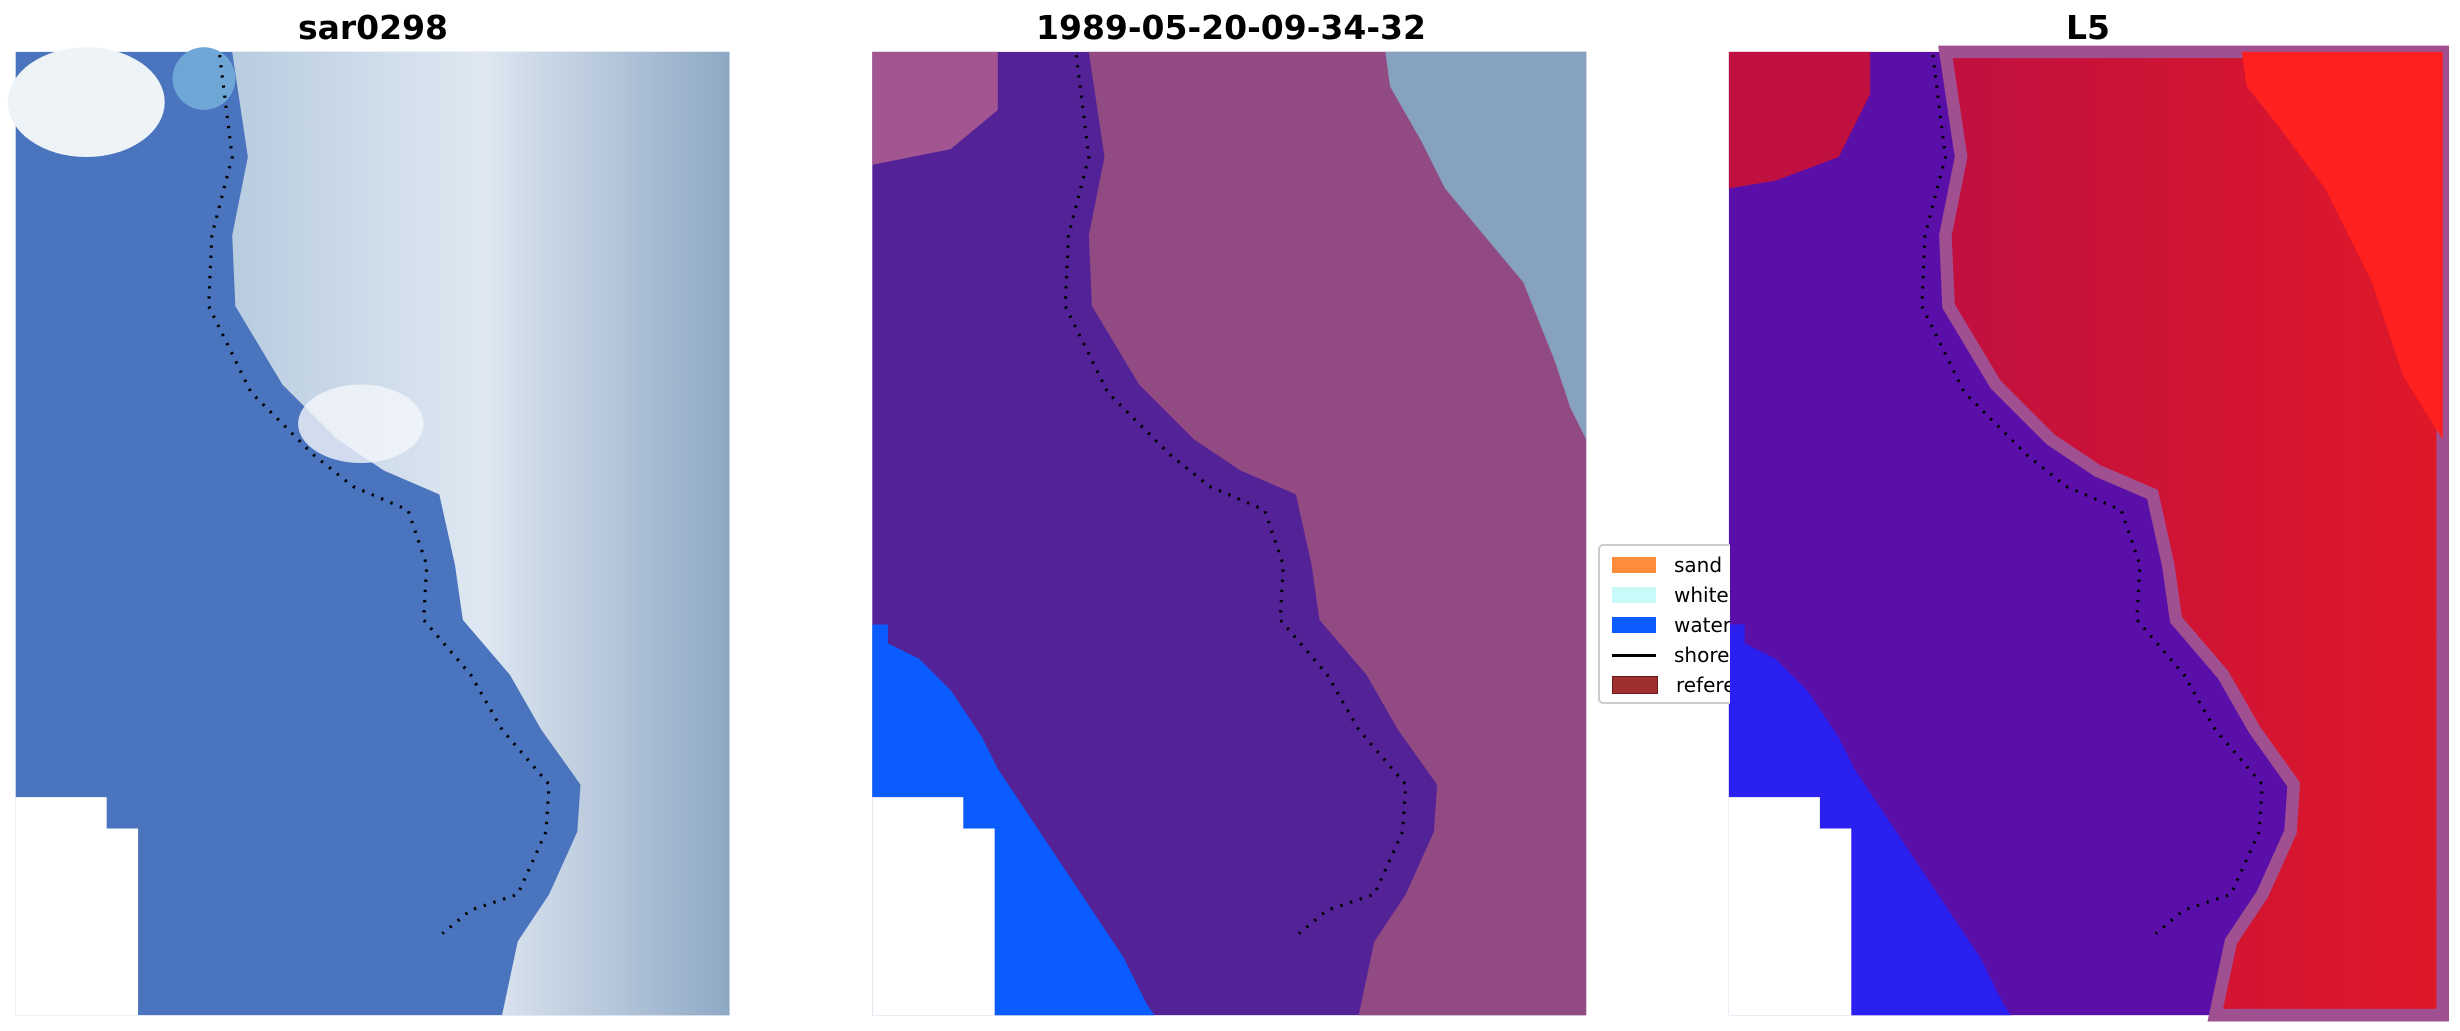 The image size is (2460, 1031). I want to click on panel-title-rgb: sar0298, so click(373, 27).